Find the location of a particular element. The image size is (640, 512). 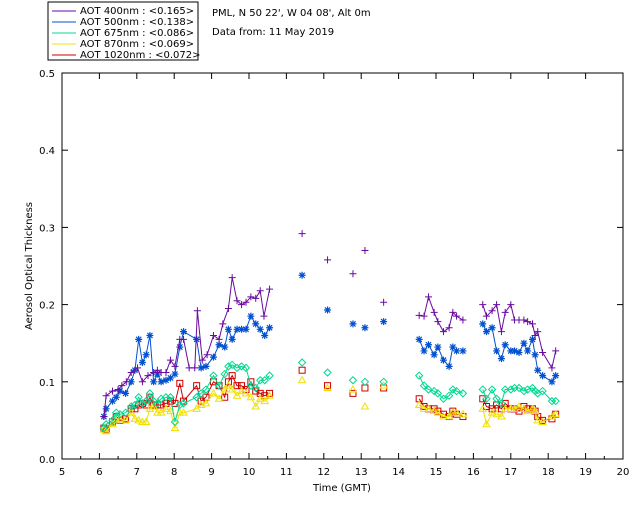

x-tick-label: 19 is located at coordinates (585, 472).